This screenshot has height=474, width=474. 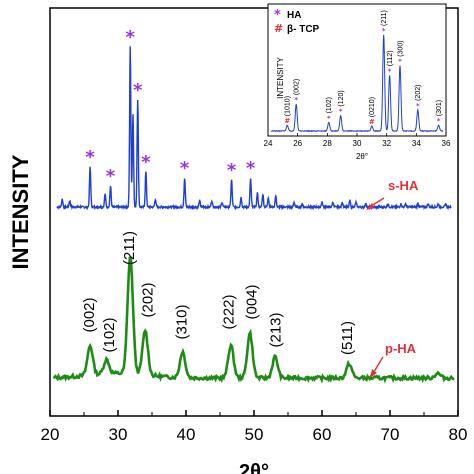 What do you see at coordinates (357, 83) in the screenshot?
I see `series-line-inset` at bounding box center [357, 83].